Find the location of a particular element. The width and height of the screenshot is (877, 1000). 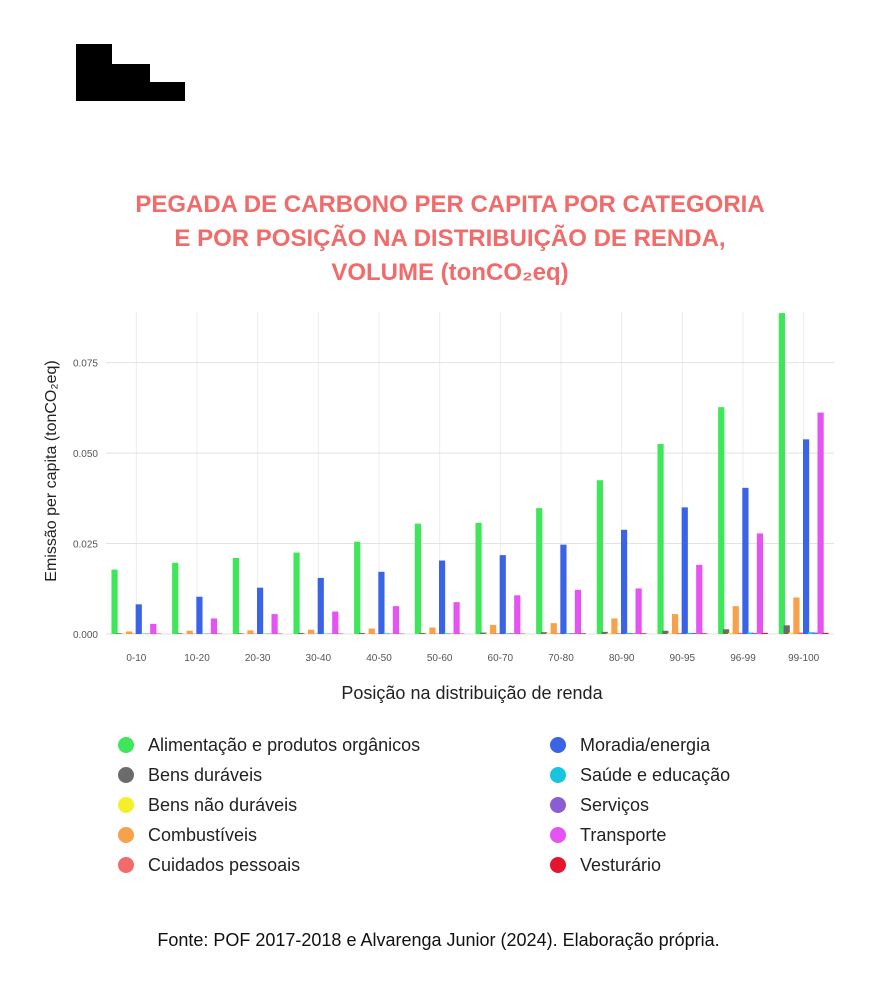

legend-label: Bens não duráveis is located at coordinates (223, 804).